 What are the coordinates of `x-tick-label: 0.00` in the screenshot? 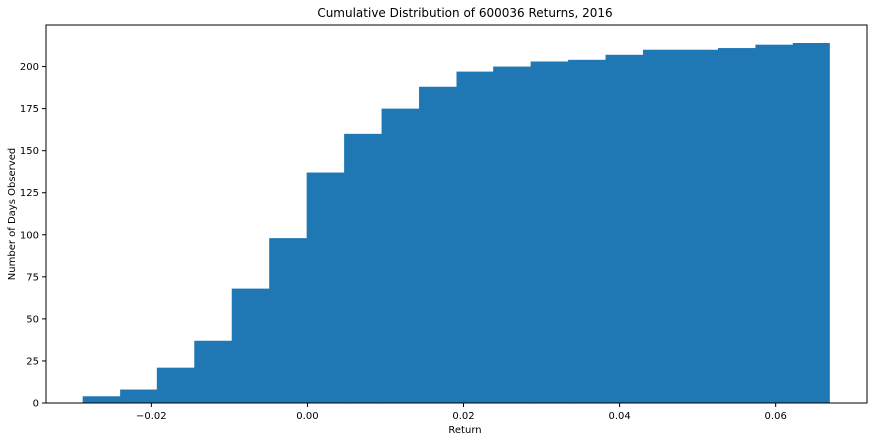 It's located at (307, 416).